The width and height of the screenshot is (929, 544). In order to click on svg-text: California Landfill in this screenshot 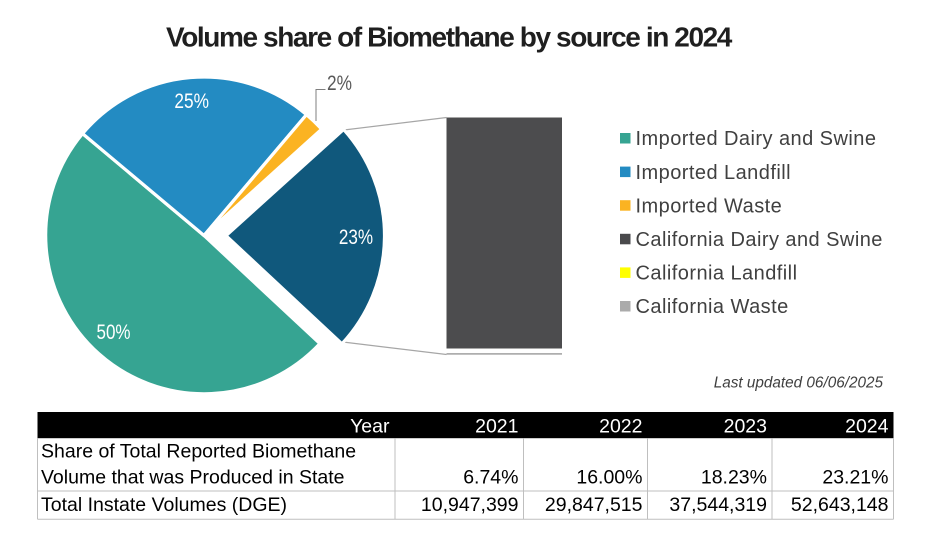, I will do `click(717, 274)`.